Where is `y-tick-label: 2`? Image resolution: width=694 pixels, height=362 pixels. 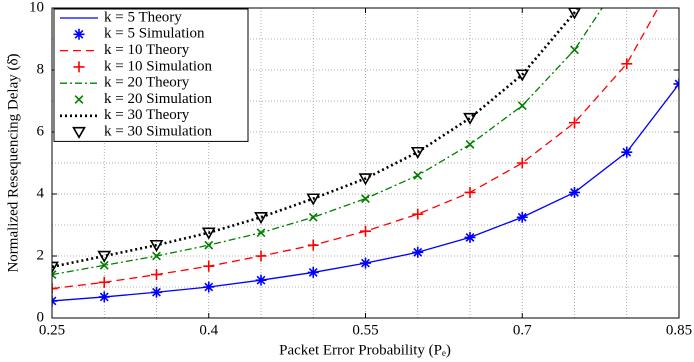
y-tick-label: 2 is located at coordinates (41, 255).